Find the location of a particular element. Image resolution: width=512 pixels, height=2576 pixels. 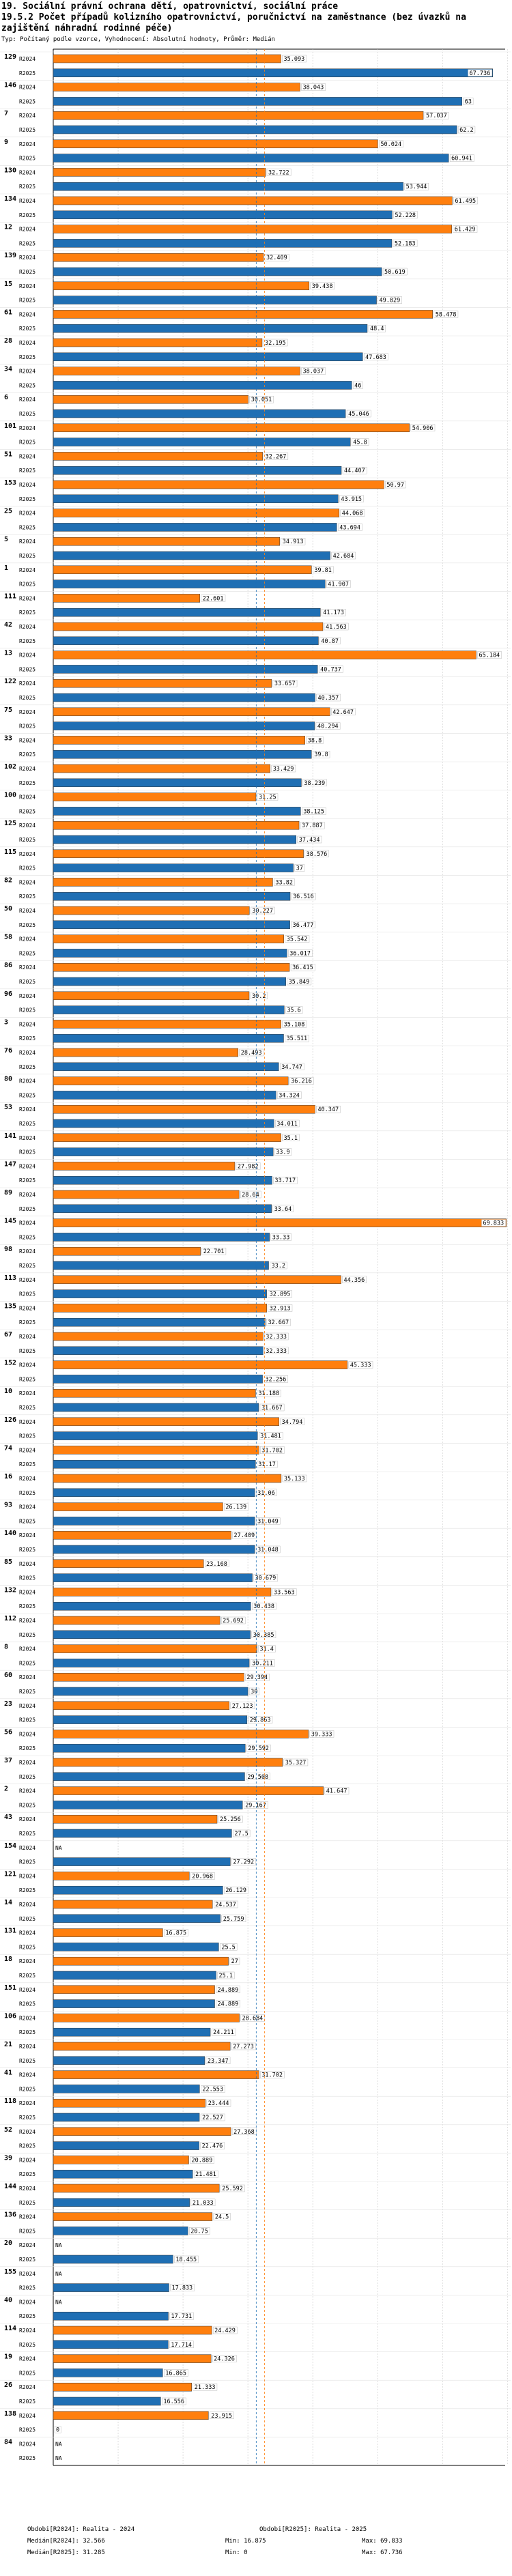

group-label: 76 is located at coordinates (8, 1051).